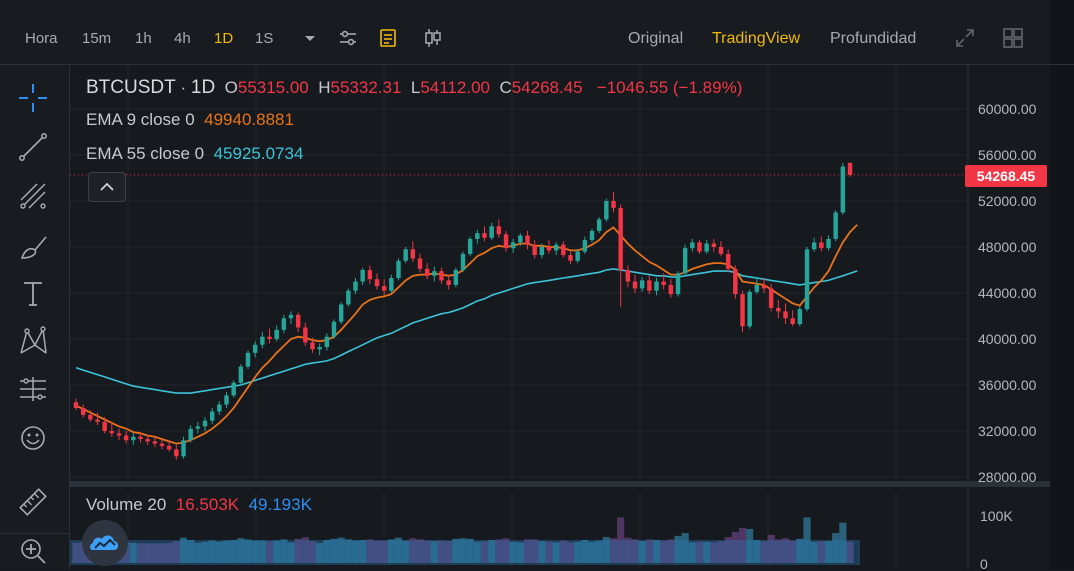 The image size is (1074, 571). Describe the element at coordinates (190, 120) in the screenshot. I see `ema9-legend: EMA 9 close 0 49940.8881` at that location.